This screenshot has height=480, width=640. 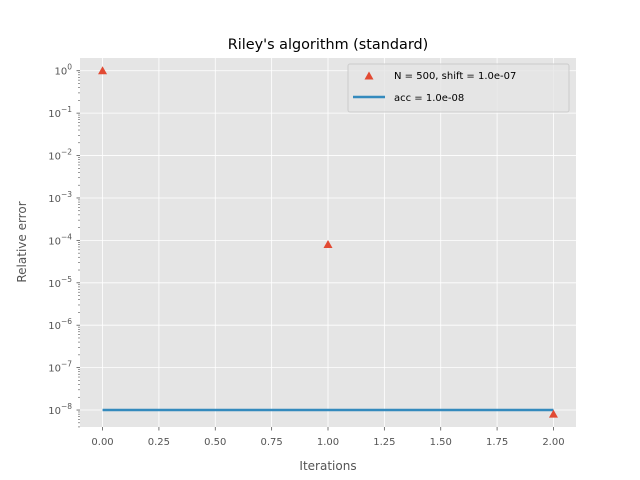 What do you see at coordinates (159, 442) in the screenshot?
I see `x-tick-label: 0.25` at bounding box center [159, 442].